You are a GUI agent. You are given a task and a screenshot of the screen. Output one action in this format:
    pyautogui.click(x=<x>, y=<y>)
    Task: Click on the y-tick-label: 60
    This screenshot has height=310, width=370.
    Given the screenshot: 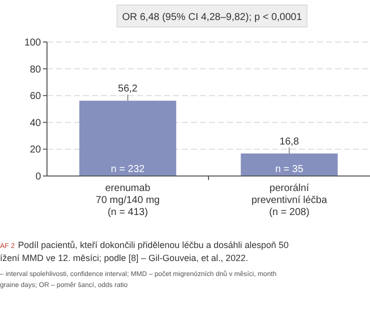 What is the action you would take?
    pyautogui.click(x=36, y=96)
    